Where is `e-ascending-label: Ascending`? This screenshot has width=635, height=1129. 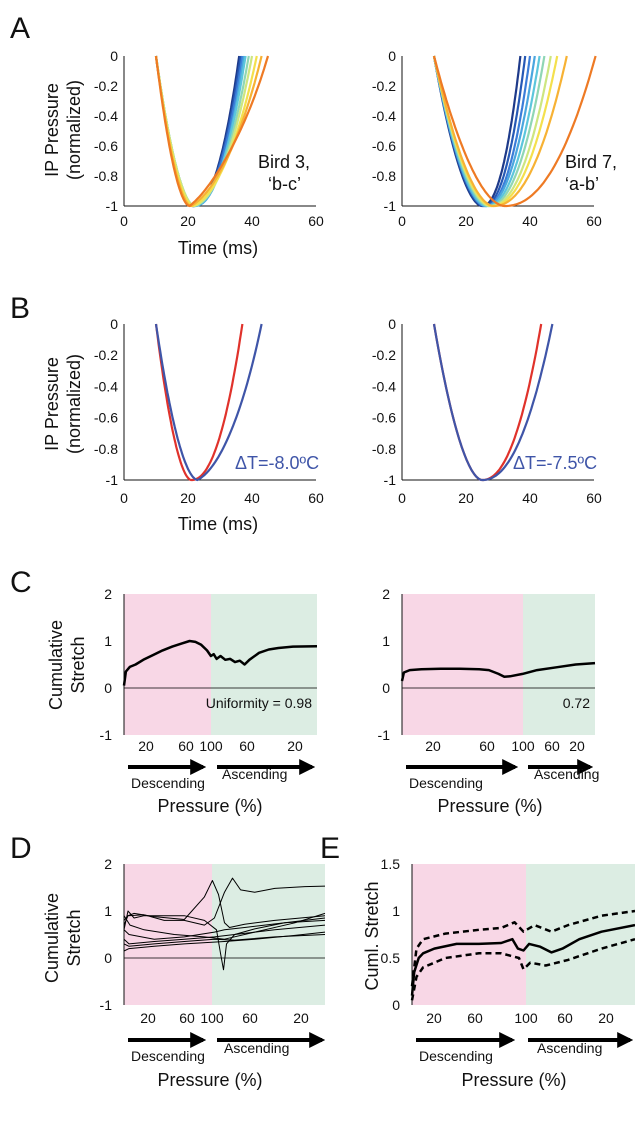
e-ascending-label: Ascending is located at coordinates (569, 1048).